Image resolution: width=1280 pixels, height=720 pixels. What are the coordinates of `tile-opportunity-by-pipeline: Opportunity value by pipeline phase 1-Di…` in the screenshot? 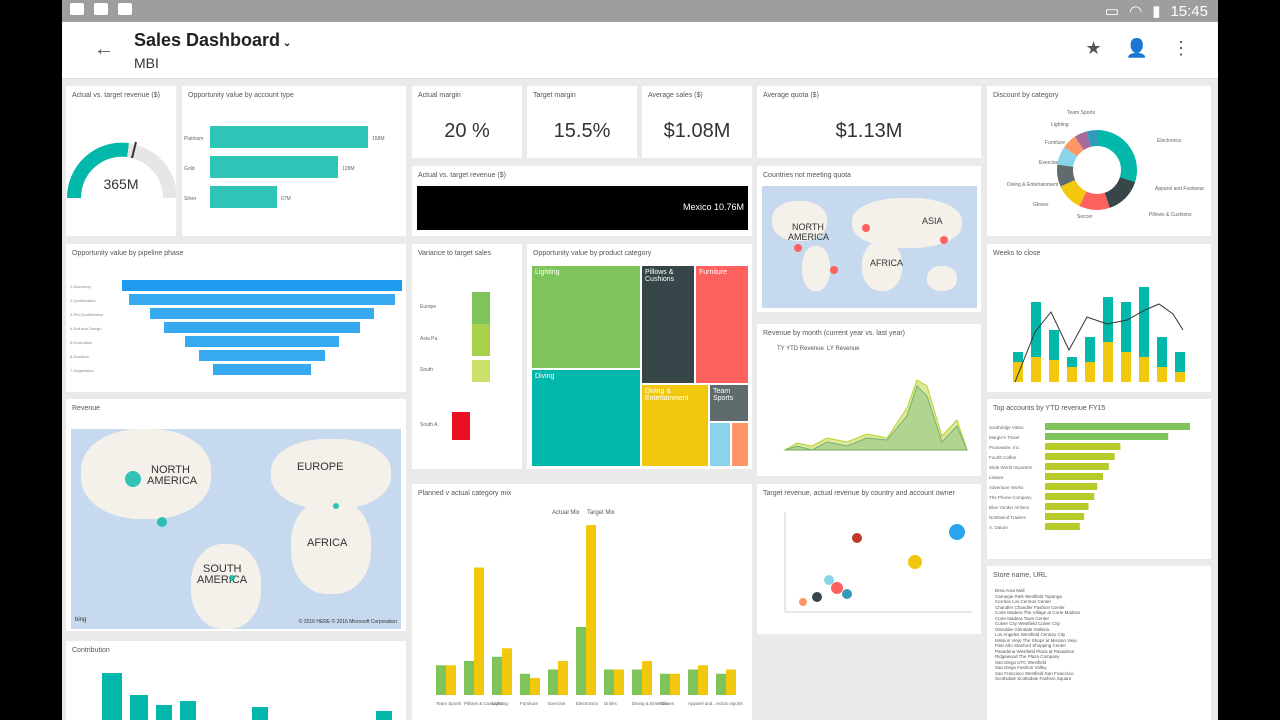 It's located at (236, 318).